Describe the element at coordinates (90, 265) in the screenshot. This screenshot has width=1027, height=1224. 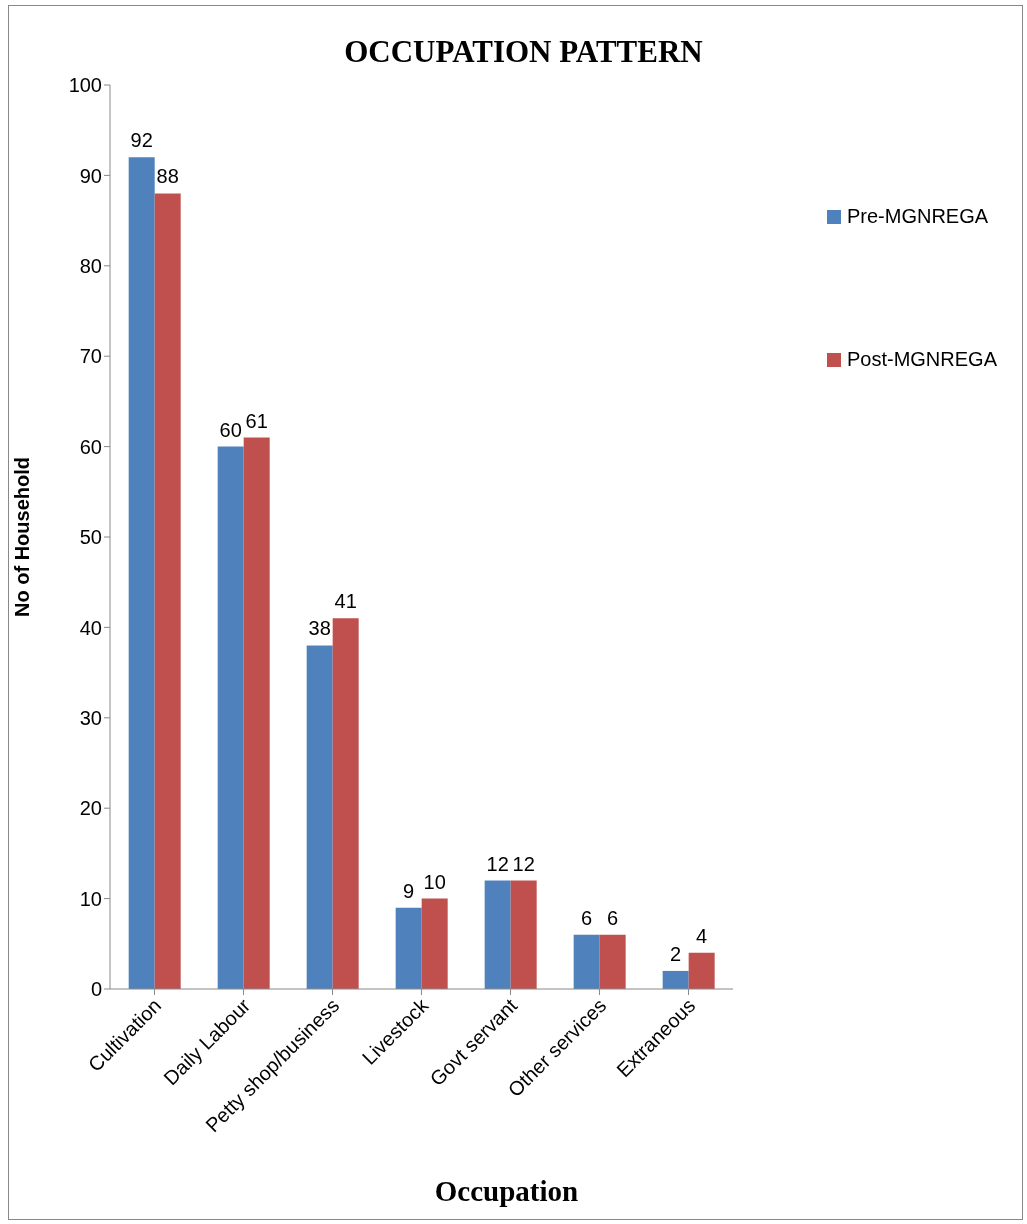
I see `y-tick-label: 80` at that location.